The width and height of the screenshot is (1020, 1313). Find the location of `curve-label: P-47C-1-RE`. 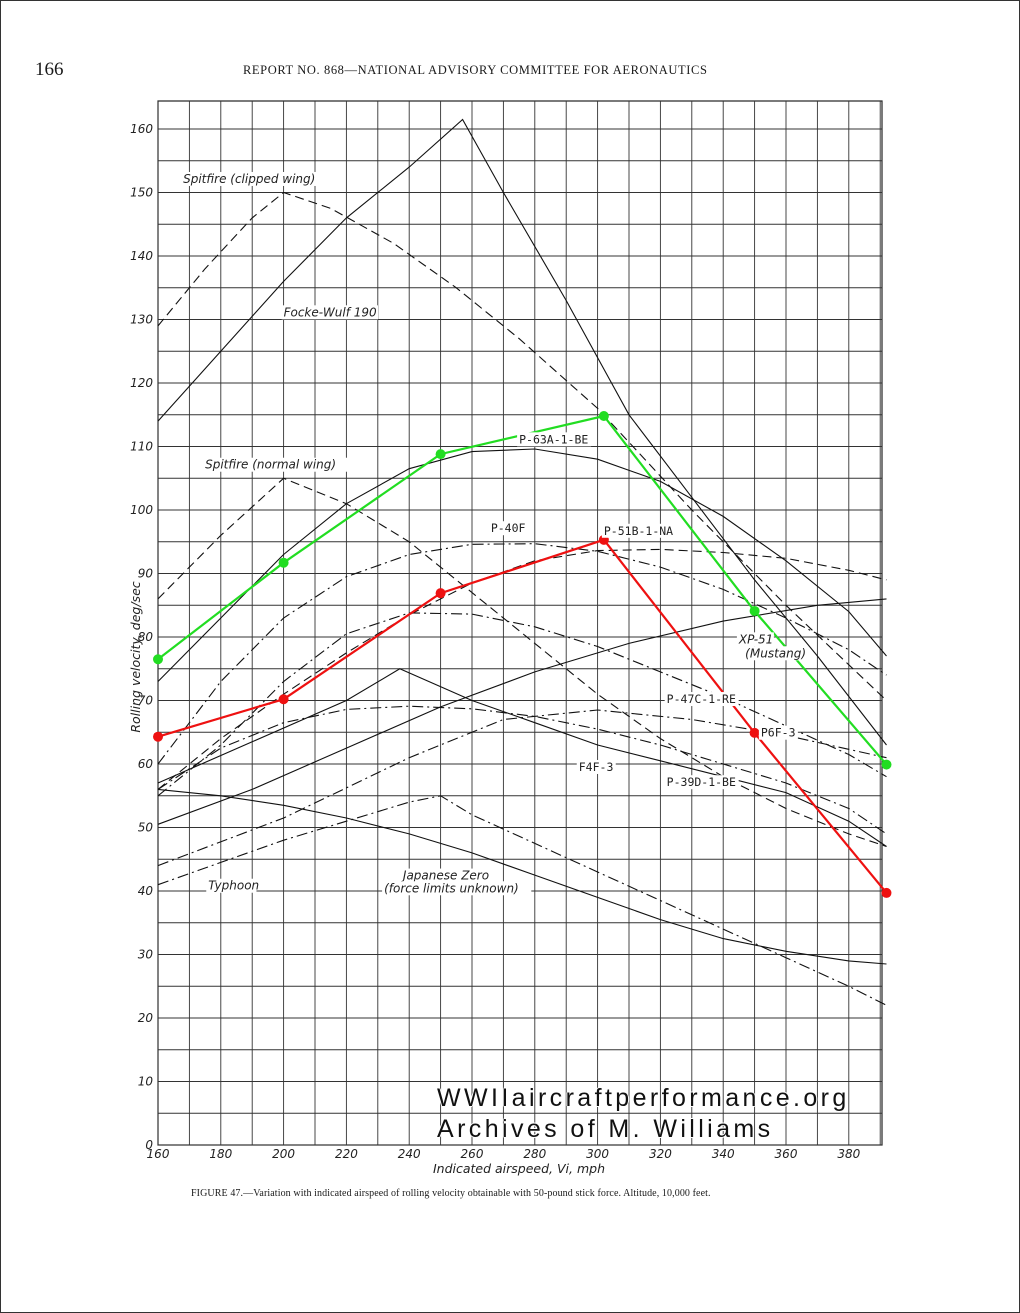

curve-label: P-47C-1-RE is located at coordinates (701, 699).